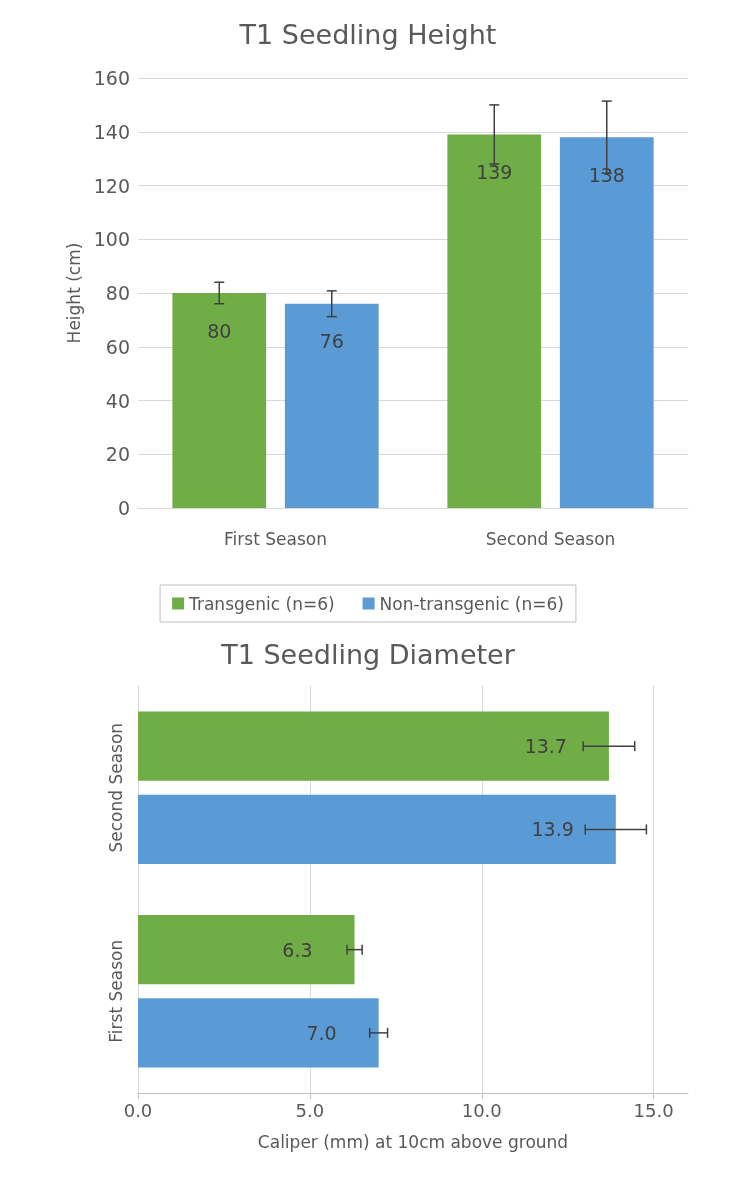 Image resolution: width=752 pixels, height=1204 pixels. What do you see at coordinates (368, 654) in the screenshot?
I see `chart-title: T1 Seedling Diameter` at bounding box center [368, 654].